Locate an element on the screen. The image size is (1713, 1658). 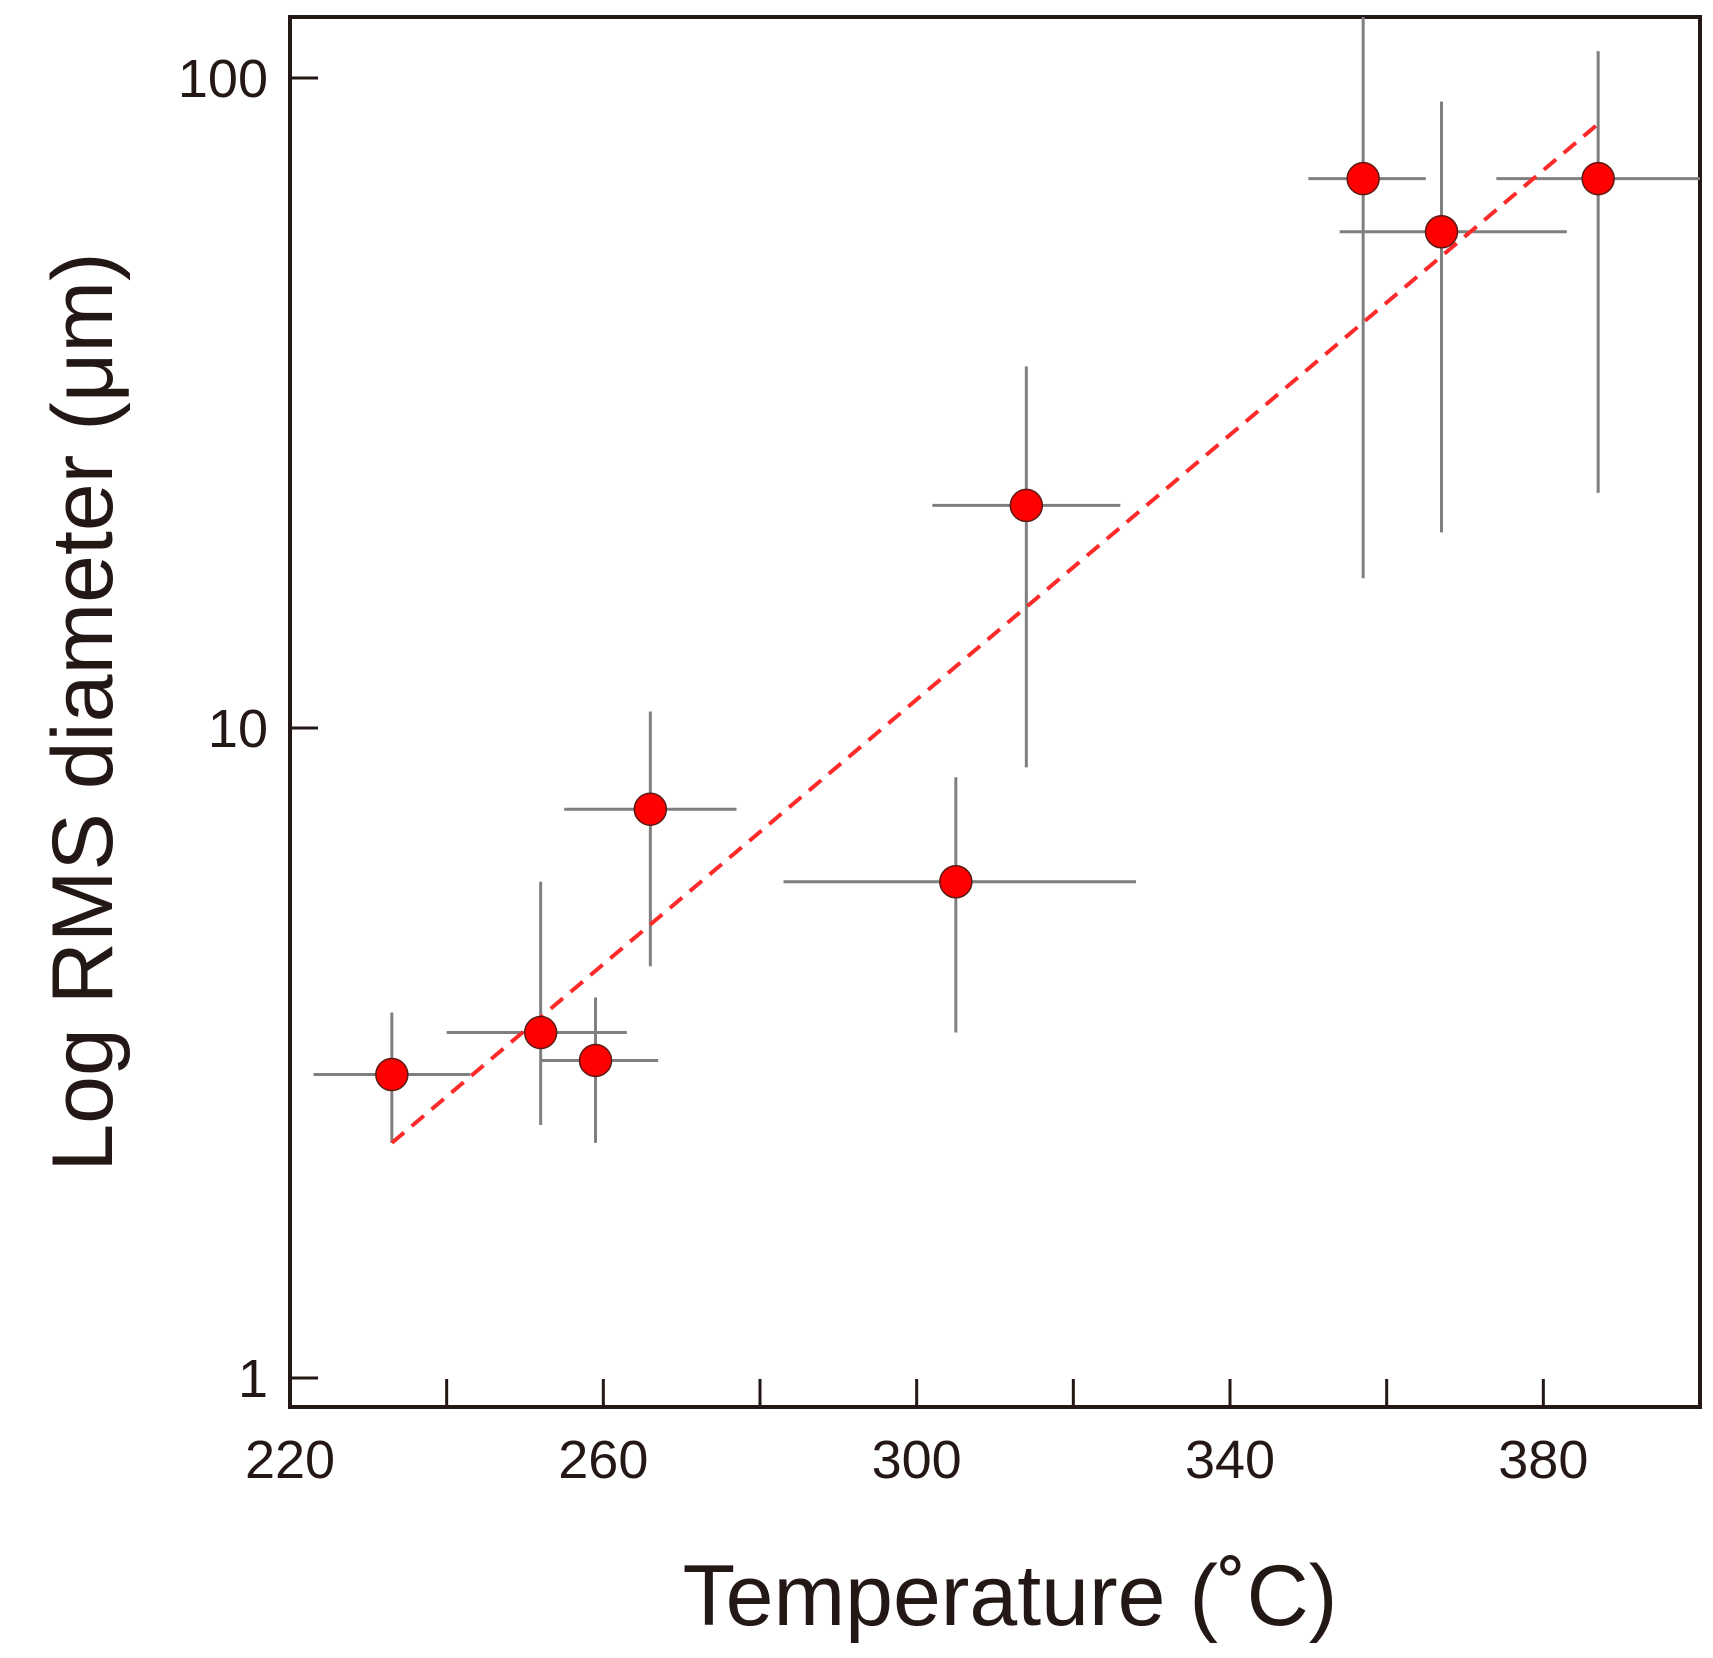
x-axis-tick-labels: 220 260 300 340 380 is located at coordinates (916, 1460).